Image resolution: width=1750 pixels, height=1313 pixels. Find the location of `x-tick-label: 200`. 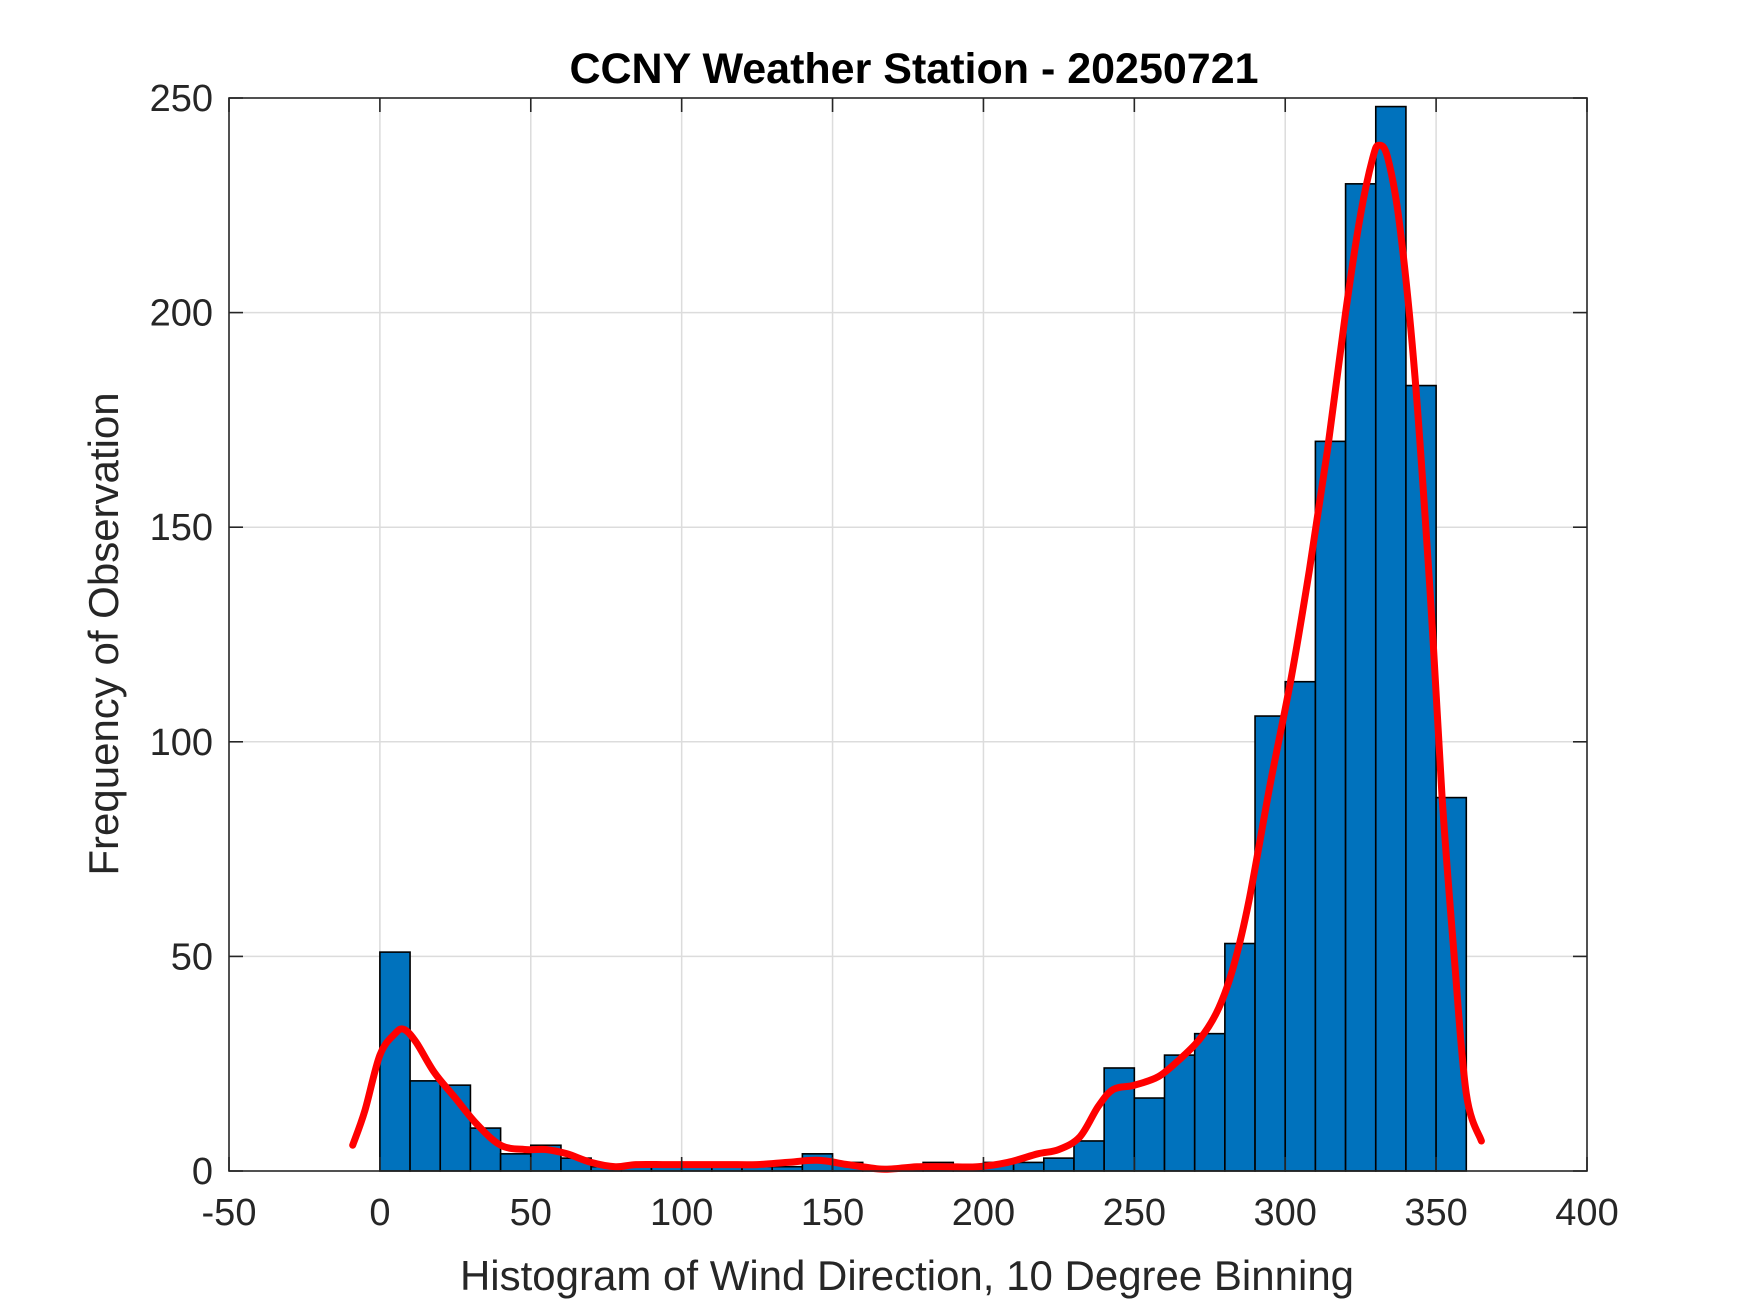

x-tick-label: 200 is located at coordinates (983, 1213).